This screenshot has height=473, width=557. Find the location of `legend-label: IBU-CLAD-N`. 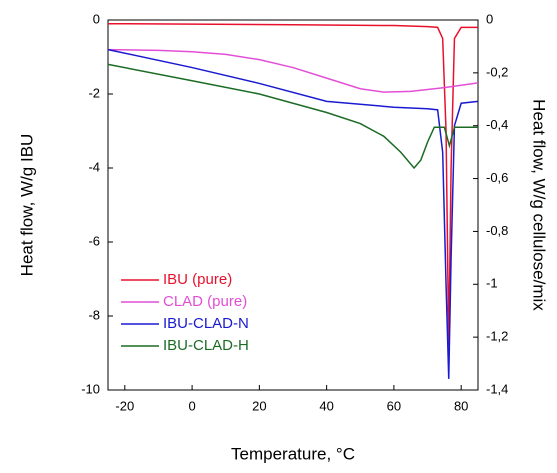

legend-label: IBU-CLAD-N is located at coordinates (206, 323).